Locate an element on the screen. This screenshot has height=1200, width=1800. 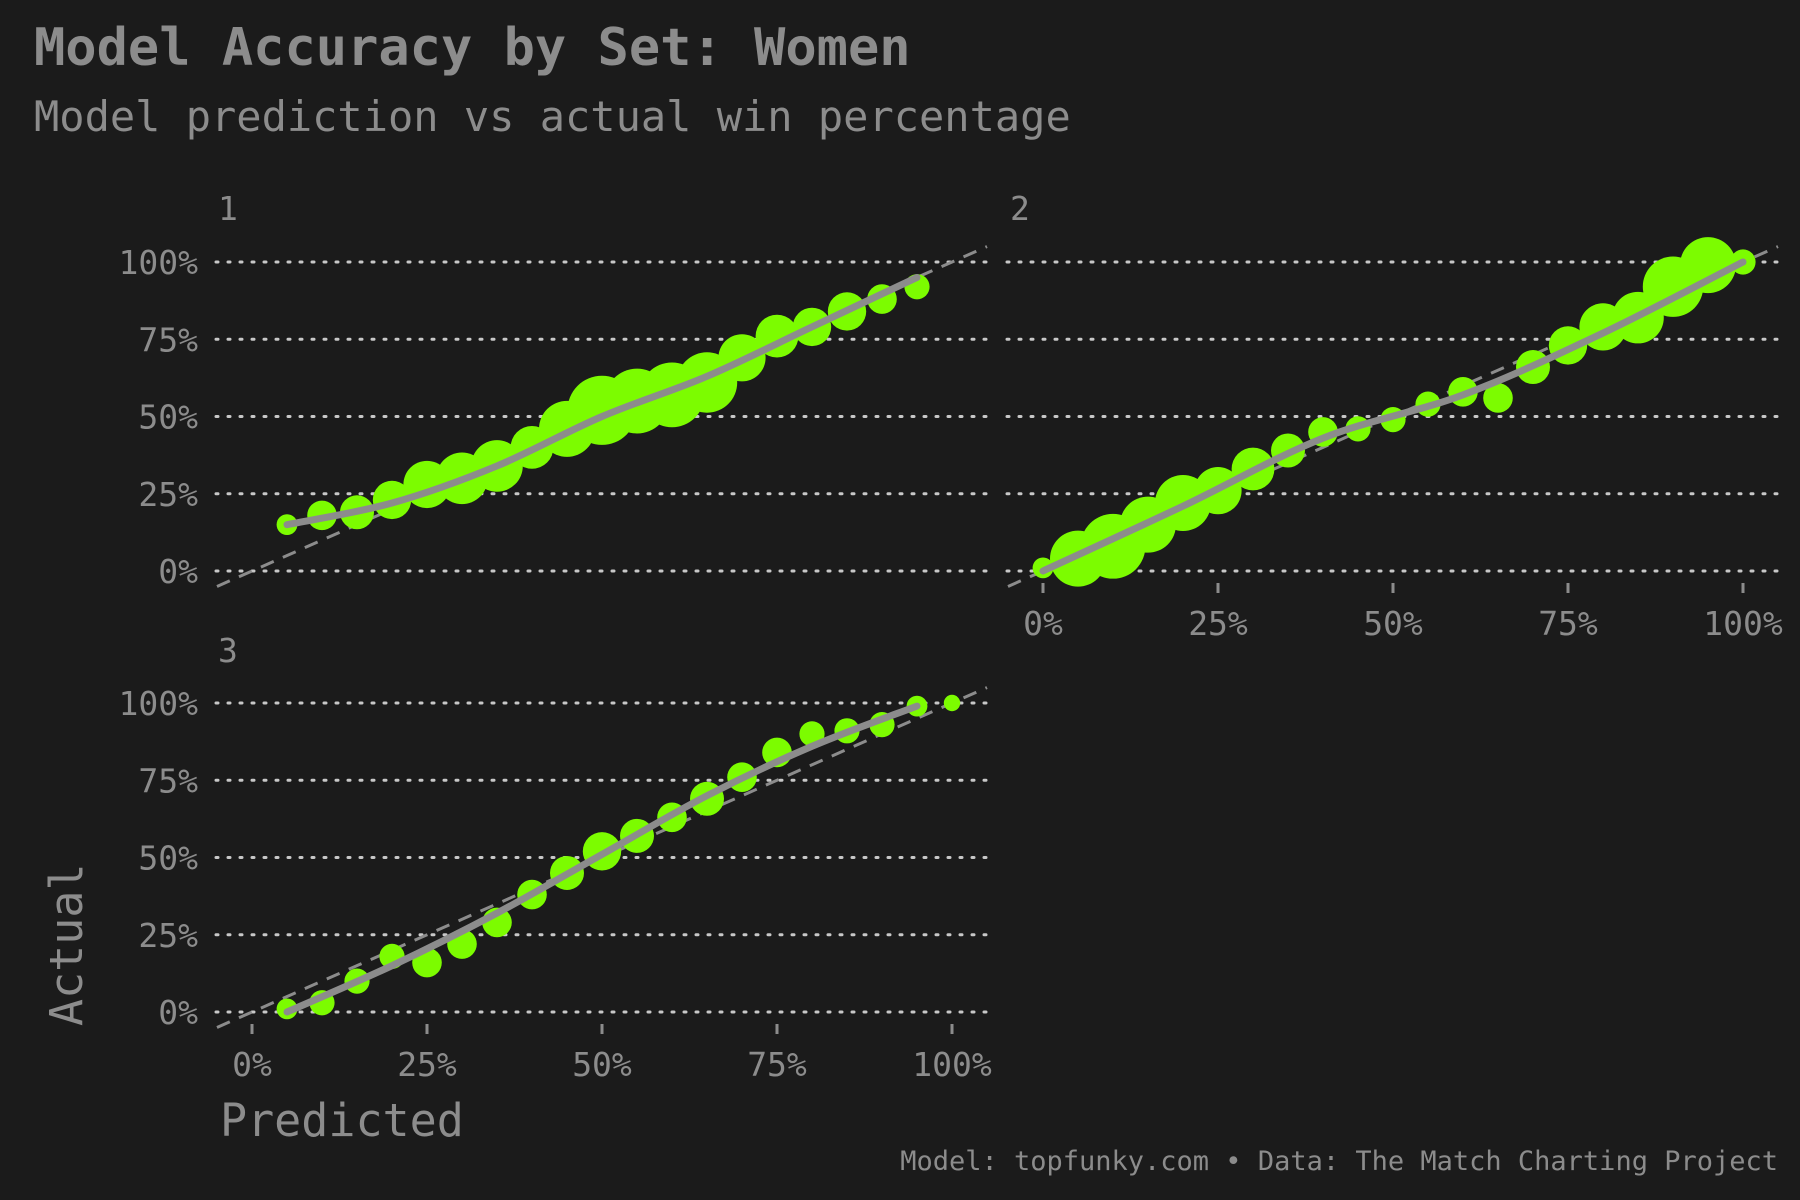
x-tick-label-2-0: 0% is located at coordinates (1043, 623).